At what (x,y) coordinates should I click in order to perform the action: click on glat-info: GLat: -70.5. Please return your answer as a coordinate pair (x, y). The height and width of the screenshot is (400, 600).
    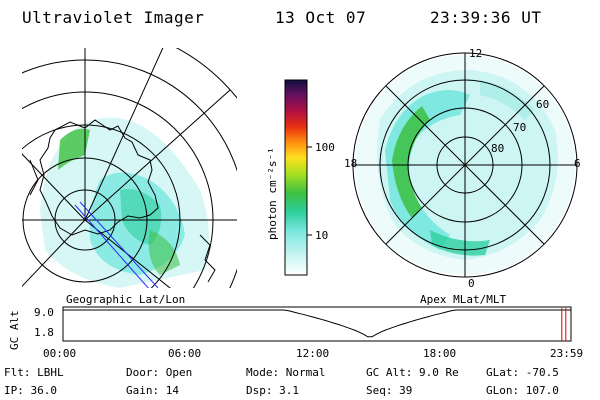
    Looking at the image, I should click on (522, 372).